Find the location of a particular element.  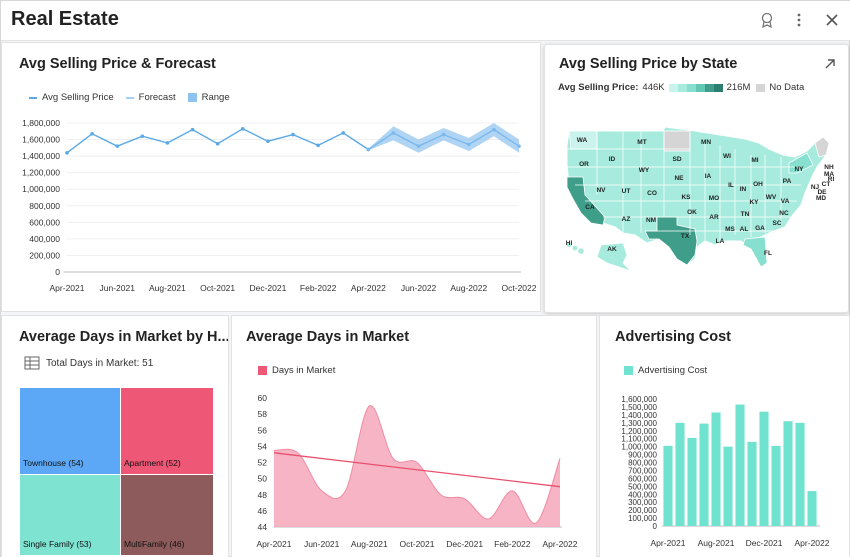

y-tick-label: 100,000 is located at coordinates (642, 518).